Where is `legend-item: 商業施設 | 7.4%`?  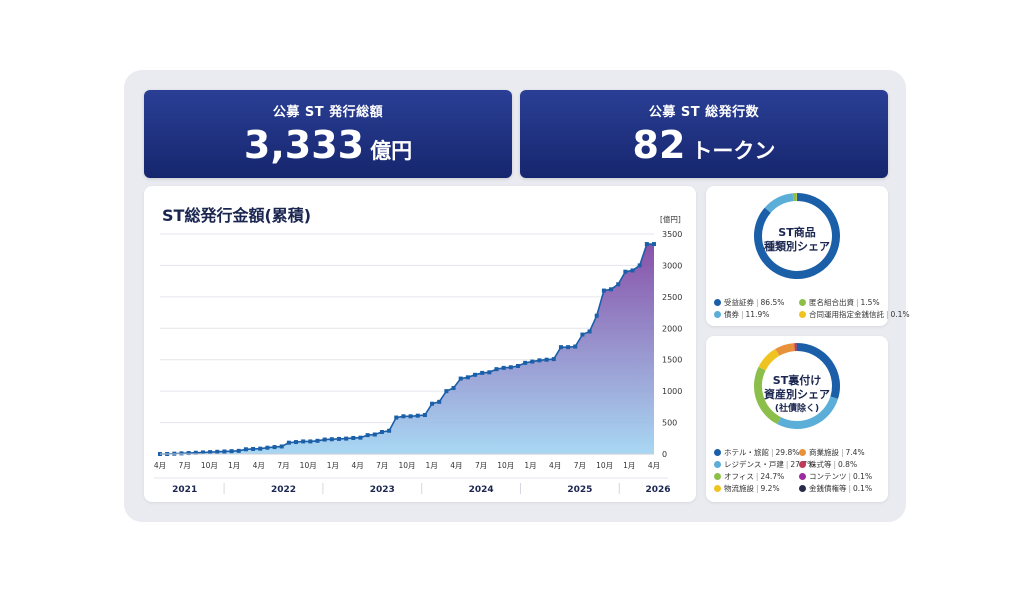
legend-item: 商業施設 | 7.4% is located at coordinates (841, 452).